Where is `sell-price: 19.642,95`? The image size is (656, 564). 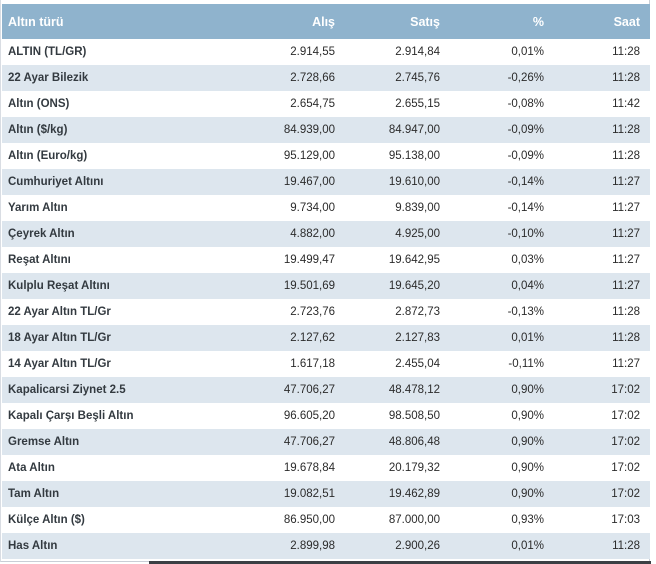 sell-price: 19.642,95 is located at coordinates (387, 260).